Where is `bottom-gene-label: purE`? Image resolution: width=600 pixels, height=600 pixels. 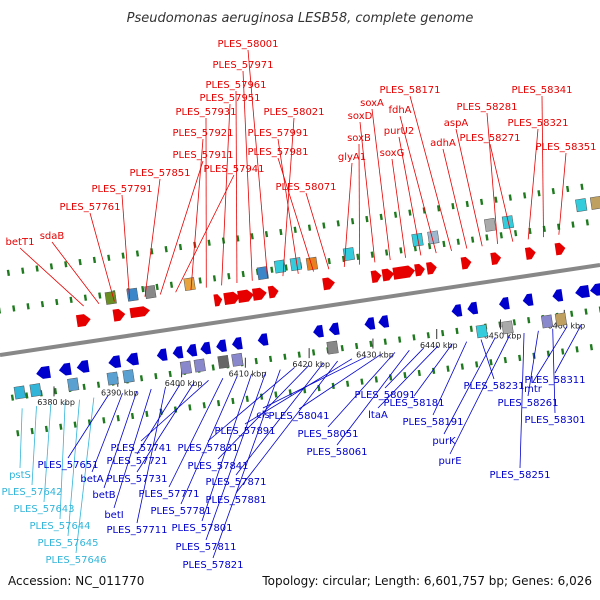
bottom-gene-label: purE is located at coordinates (449, 461).